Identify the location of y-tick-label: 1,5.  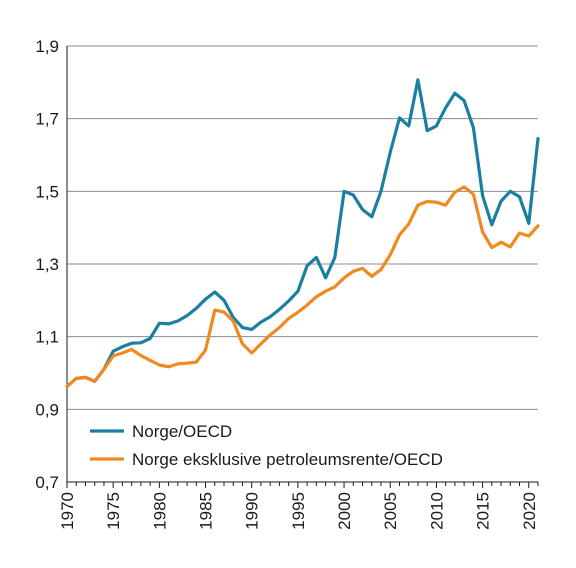
(47, 191).